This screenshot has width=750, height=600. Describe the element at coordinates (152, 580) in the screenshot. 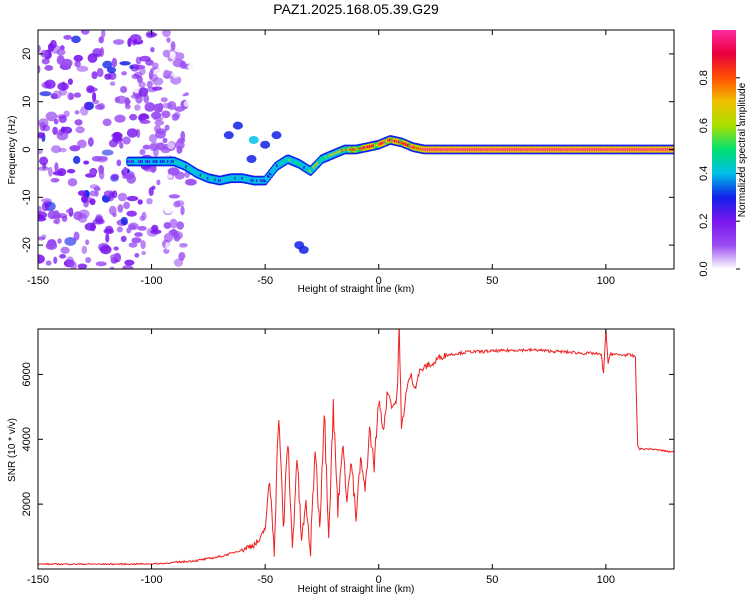

I see `x-tick-label: -100` at that location.